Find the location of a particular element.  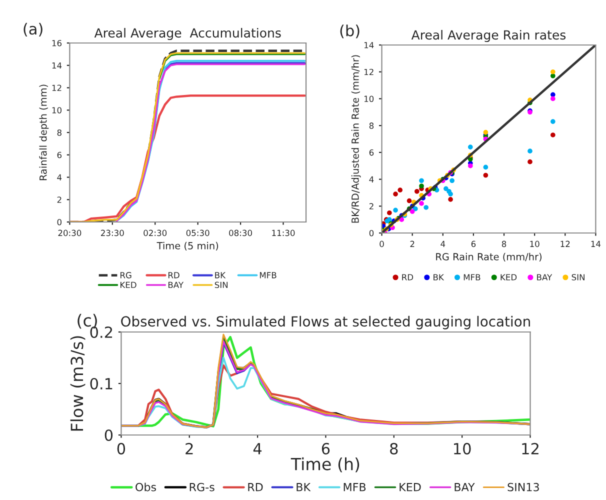

text: (b) is located at coordinates (350, 31).